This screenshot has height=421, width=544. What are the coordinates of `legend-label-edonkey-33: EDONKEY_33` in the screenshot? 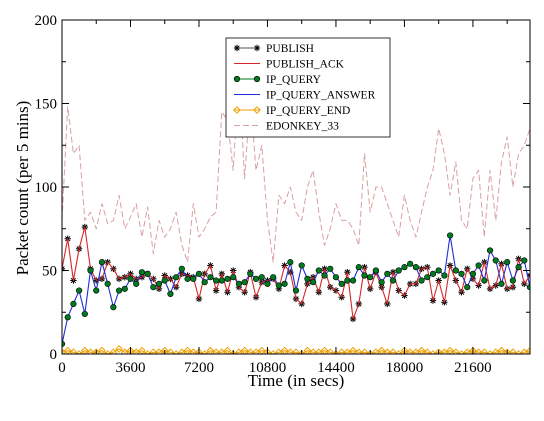 It's located at (302, 127).